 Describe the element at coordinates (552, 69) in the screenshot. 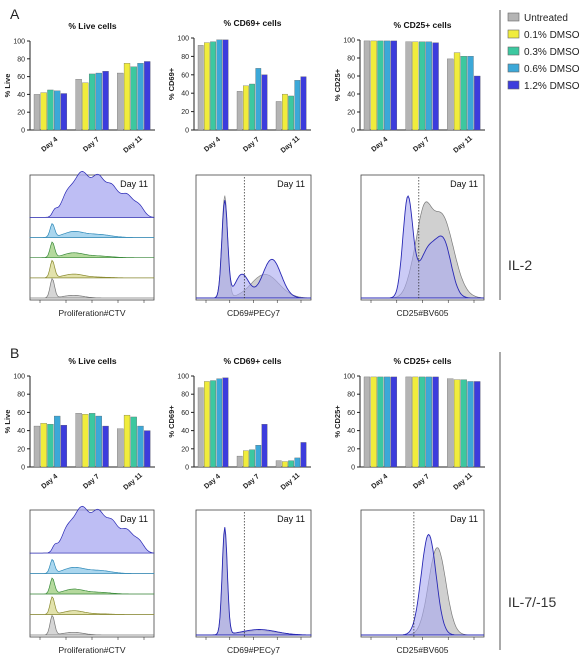

I see `legend-label: 0.6% DMSO` at that location.